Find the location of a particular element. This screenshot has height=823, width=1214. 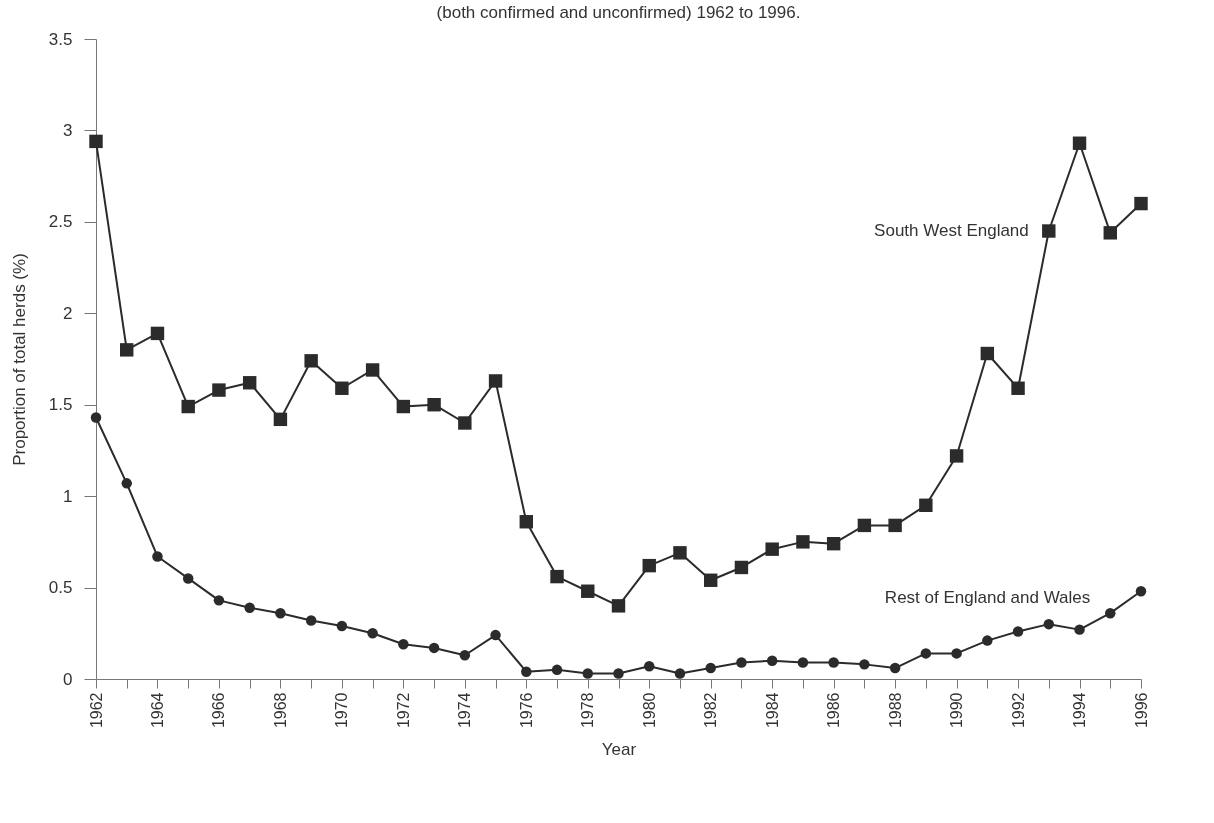

y-tick-label: 3 is located at coordinates (68, 130).